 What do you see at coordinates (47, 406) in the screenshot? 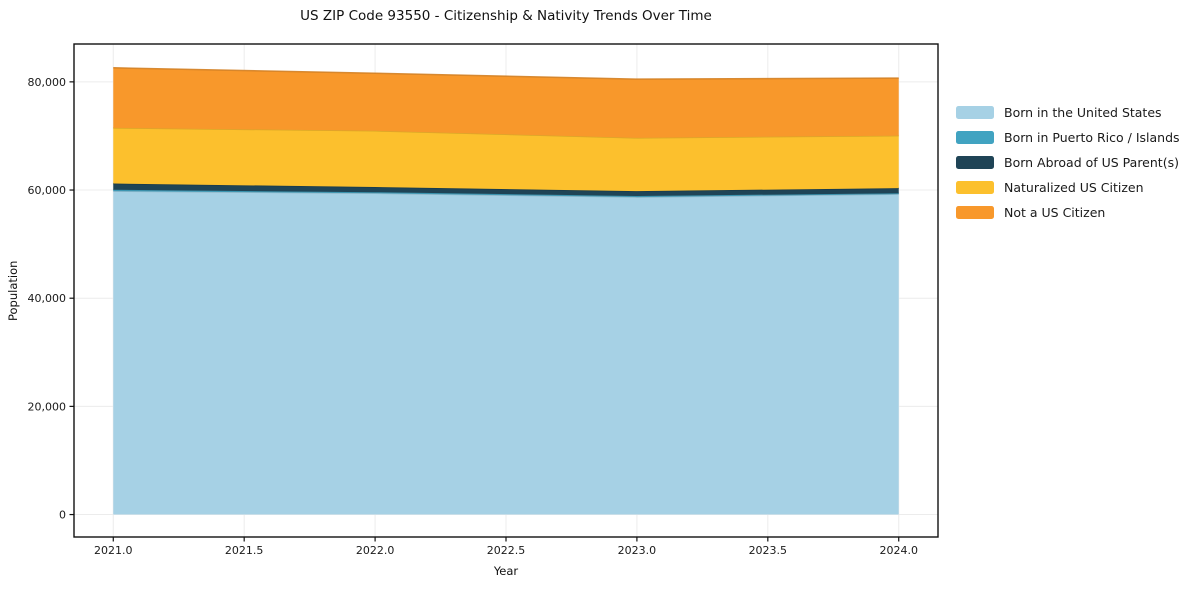
I see `y-tick-label: 20,000` at bounding box center [47, 406].